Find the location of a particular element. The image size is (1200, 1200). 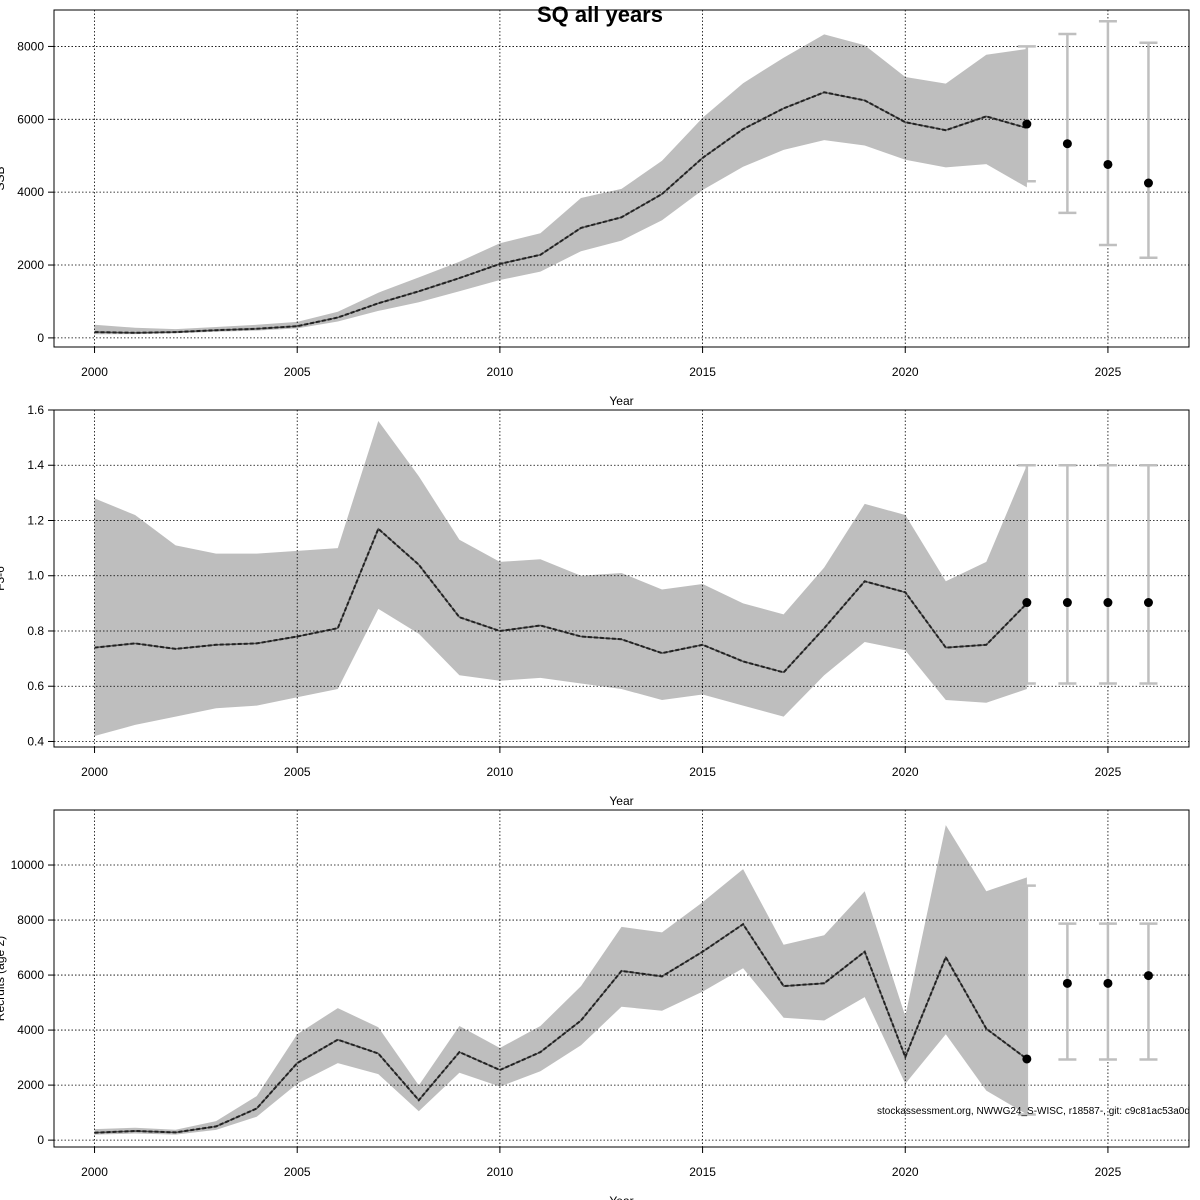

y-tick-label: 1.2 is located at coordinates (35, 520).